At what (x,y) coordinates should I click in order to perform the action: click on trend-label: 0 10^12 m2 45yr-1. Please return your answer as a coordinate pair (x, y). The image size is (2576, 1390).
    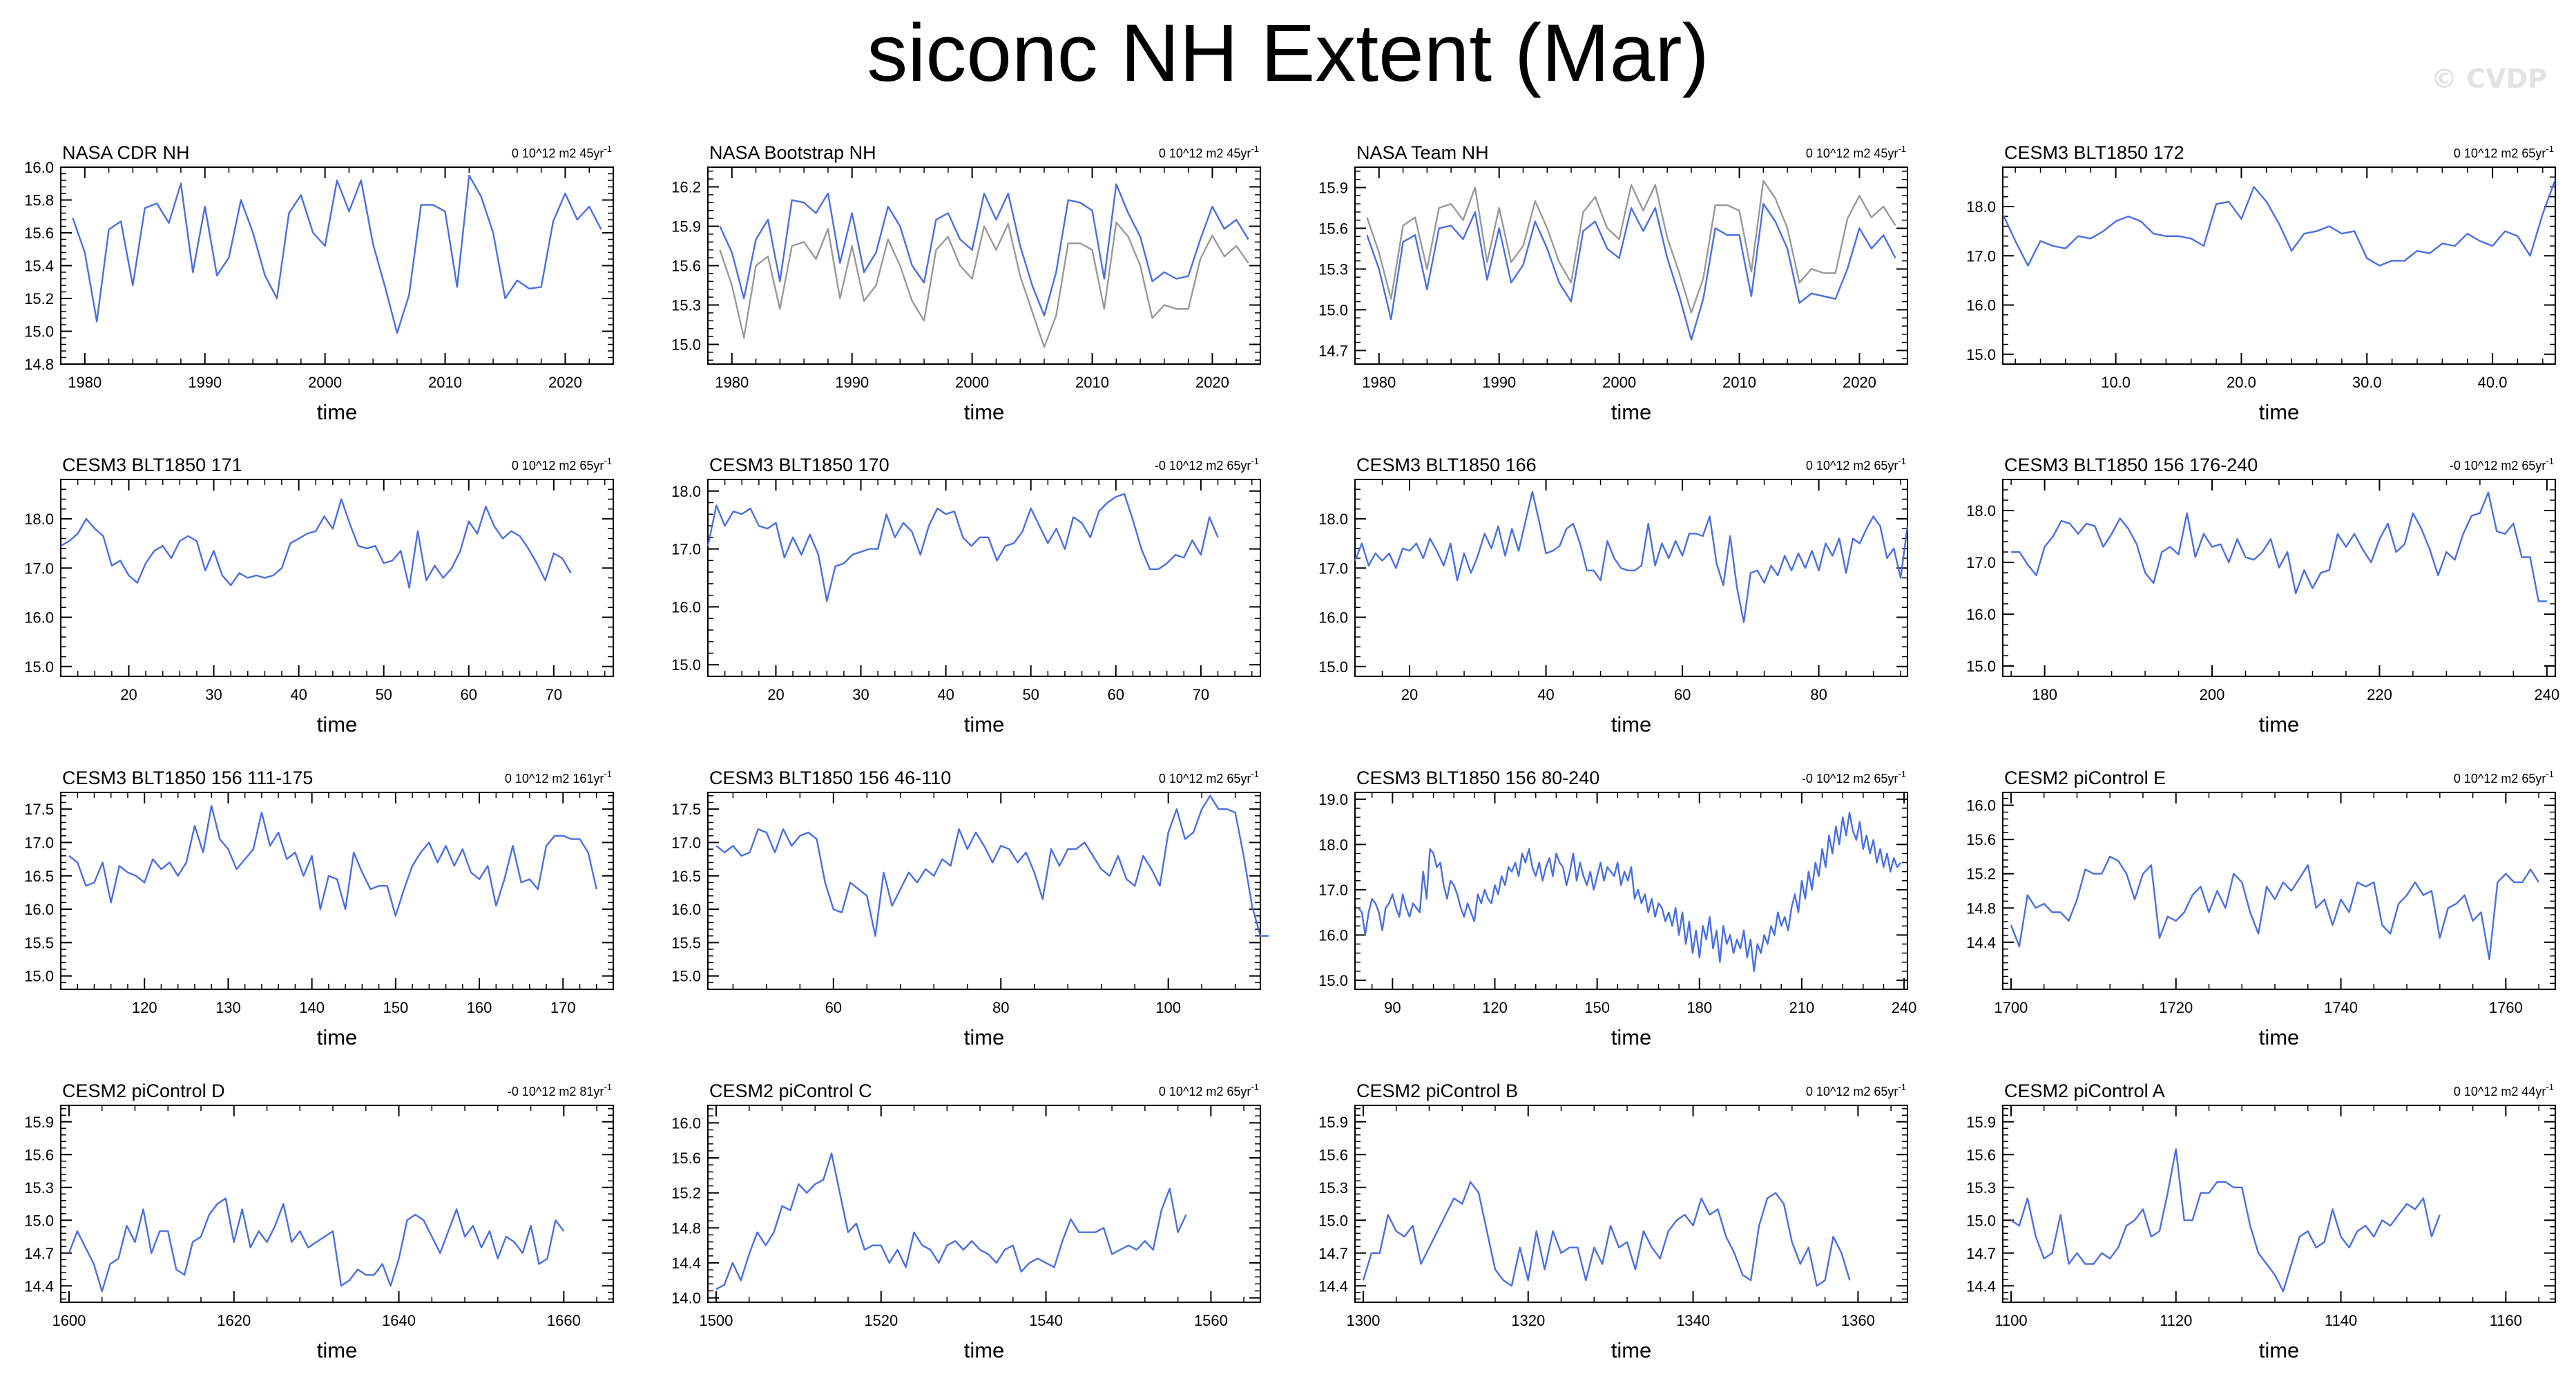
    Looking at the image, I should click on (1856, 152).